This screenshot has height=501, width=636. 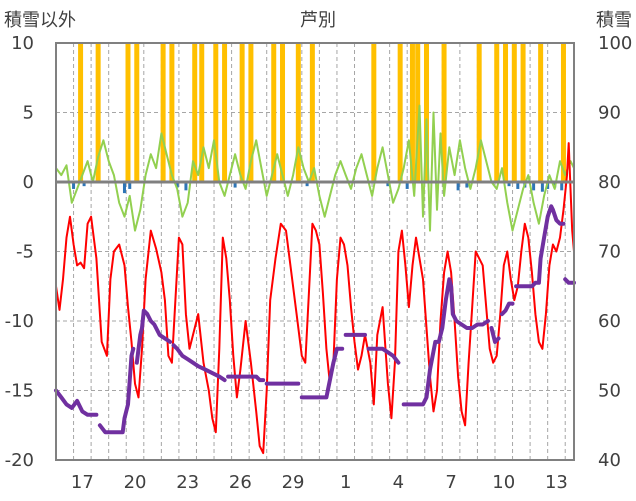 I want to click on x-tick-label: 20, so click(x=135, y=482).